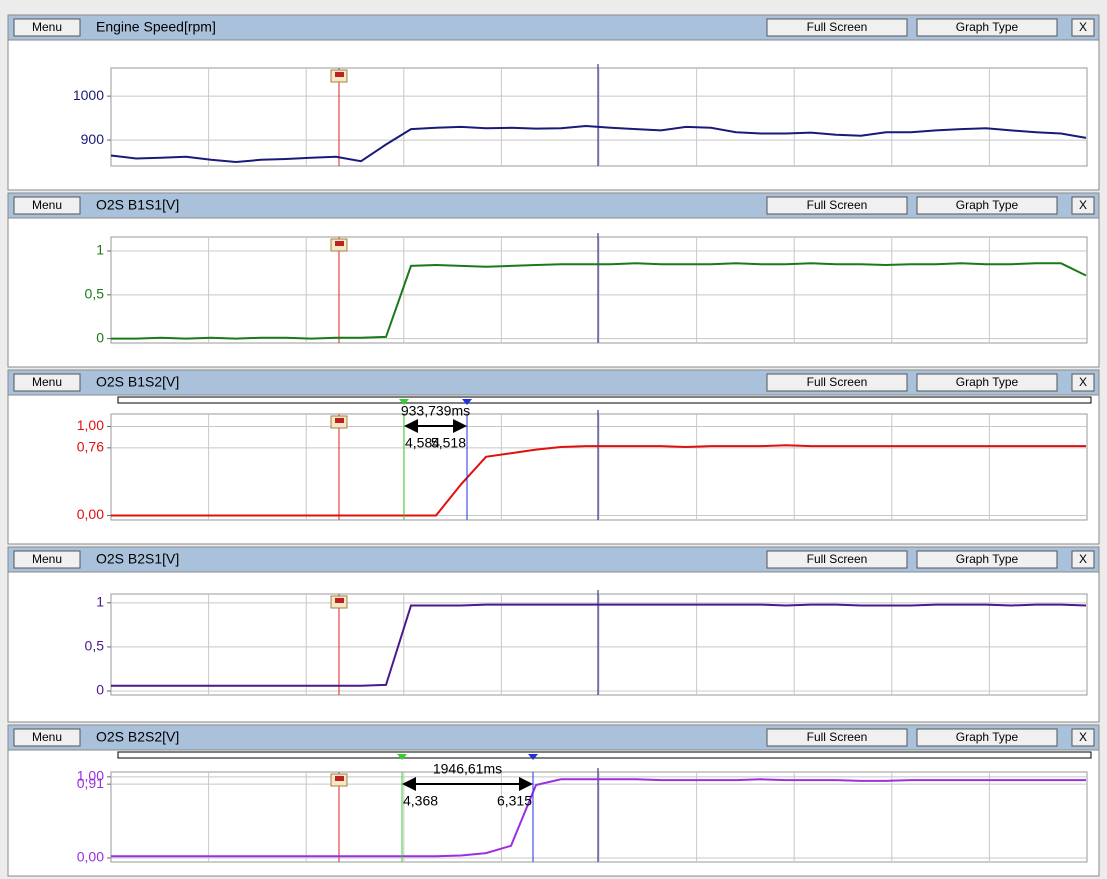 Image resolution: width=1107 pixels, height=879 pixels. I want to click on measure-end: 6,315, so click(514, 801).